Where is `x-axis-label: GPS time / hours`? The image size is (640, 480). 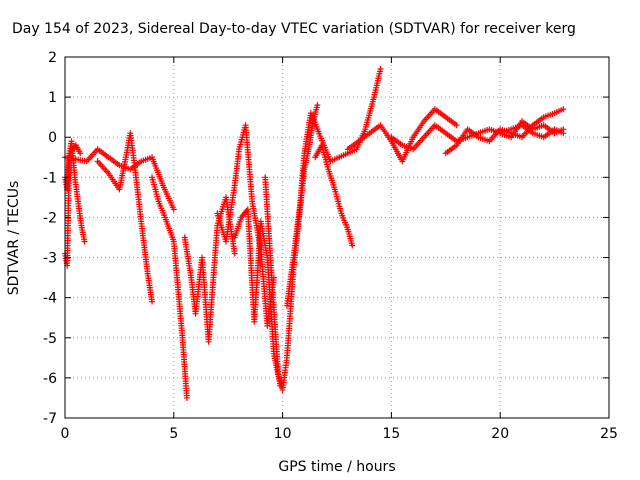 x-axis-label: GPS time / hours is located at coordinates (336, 467).